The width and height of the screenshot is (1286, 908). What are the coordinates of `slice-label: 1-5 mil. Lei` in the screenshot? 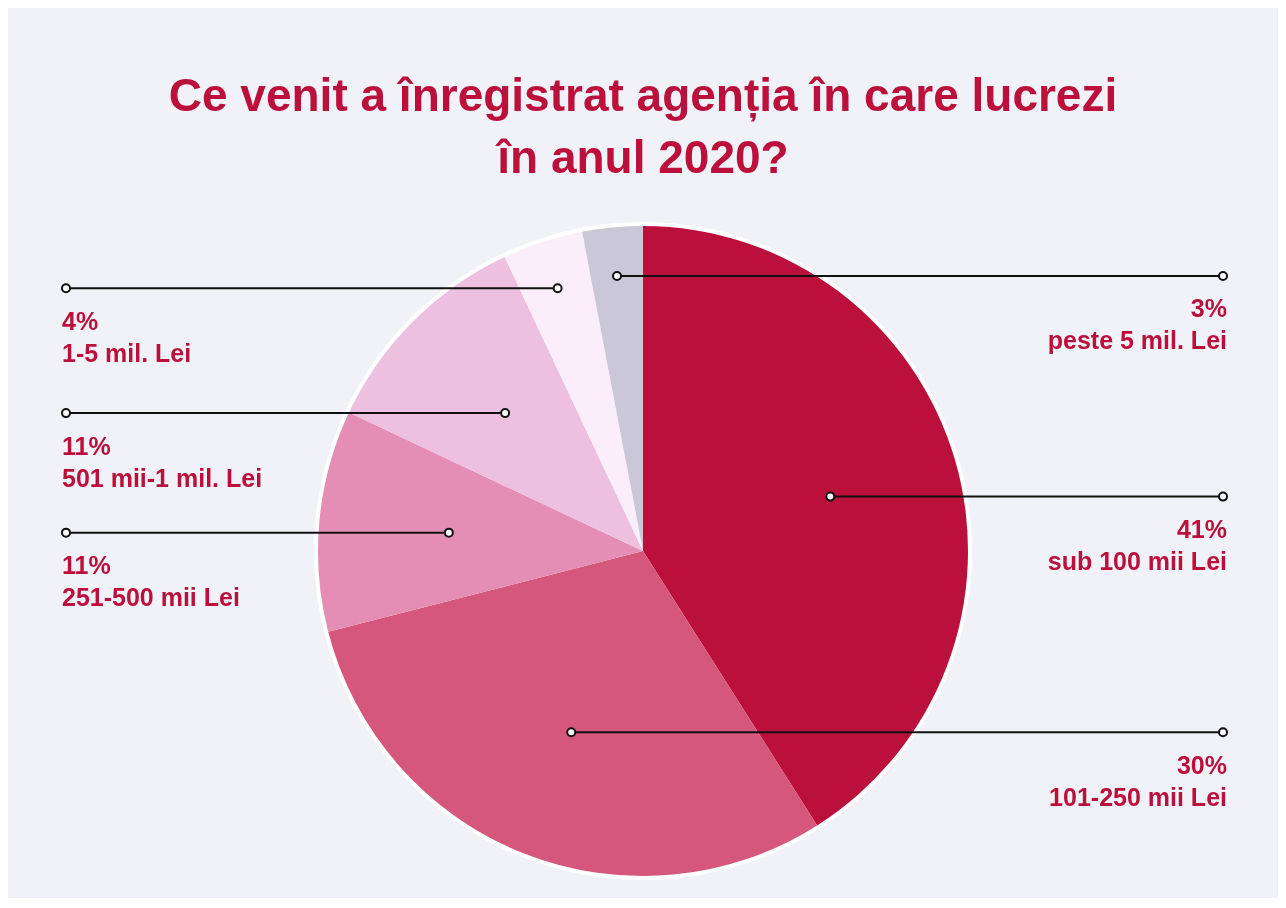 It's located at (127, 352).